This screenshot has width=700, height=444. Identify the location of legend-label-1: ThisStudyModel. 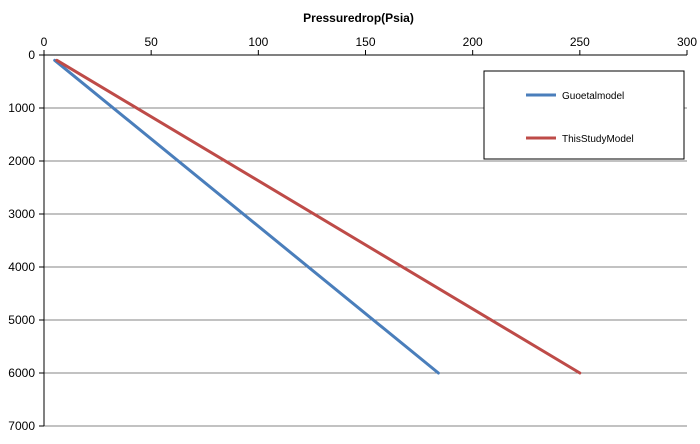
(598, 139).